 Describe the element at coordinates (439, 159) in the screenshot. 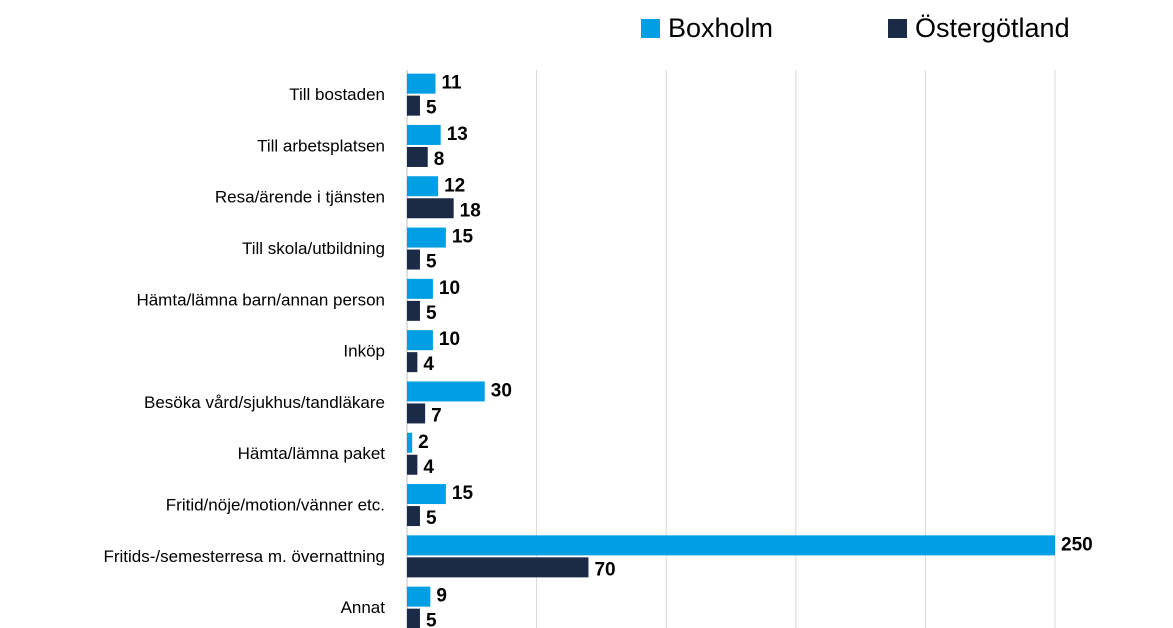

I see `value-label: 8` at that location.